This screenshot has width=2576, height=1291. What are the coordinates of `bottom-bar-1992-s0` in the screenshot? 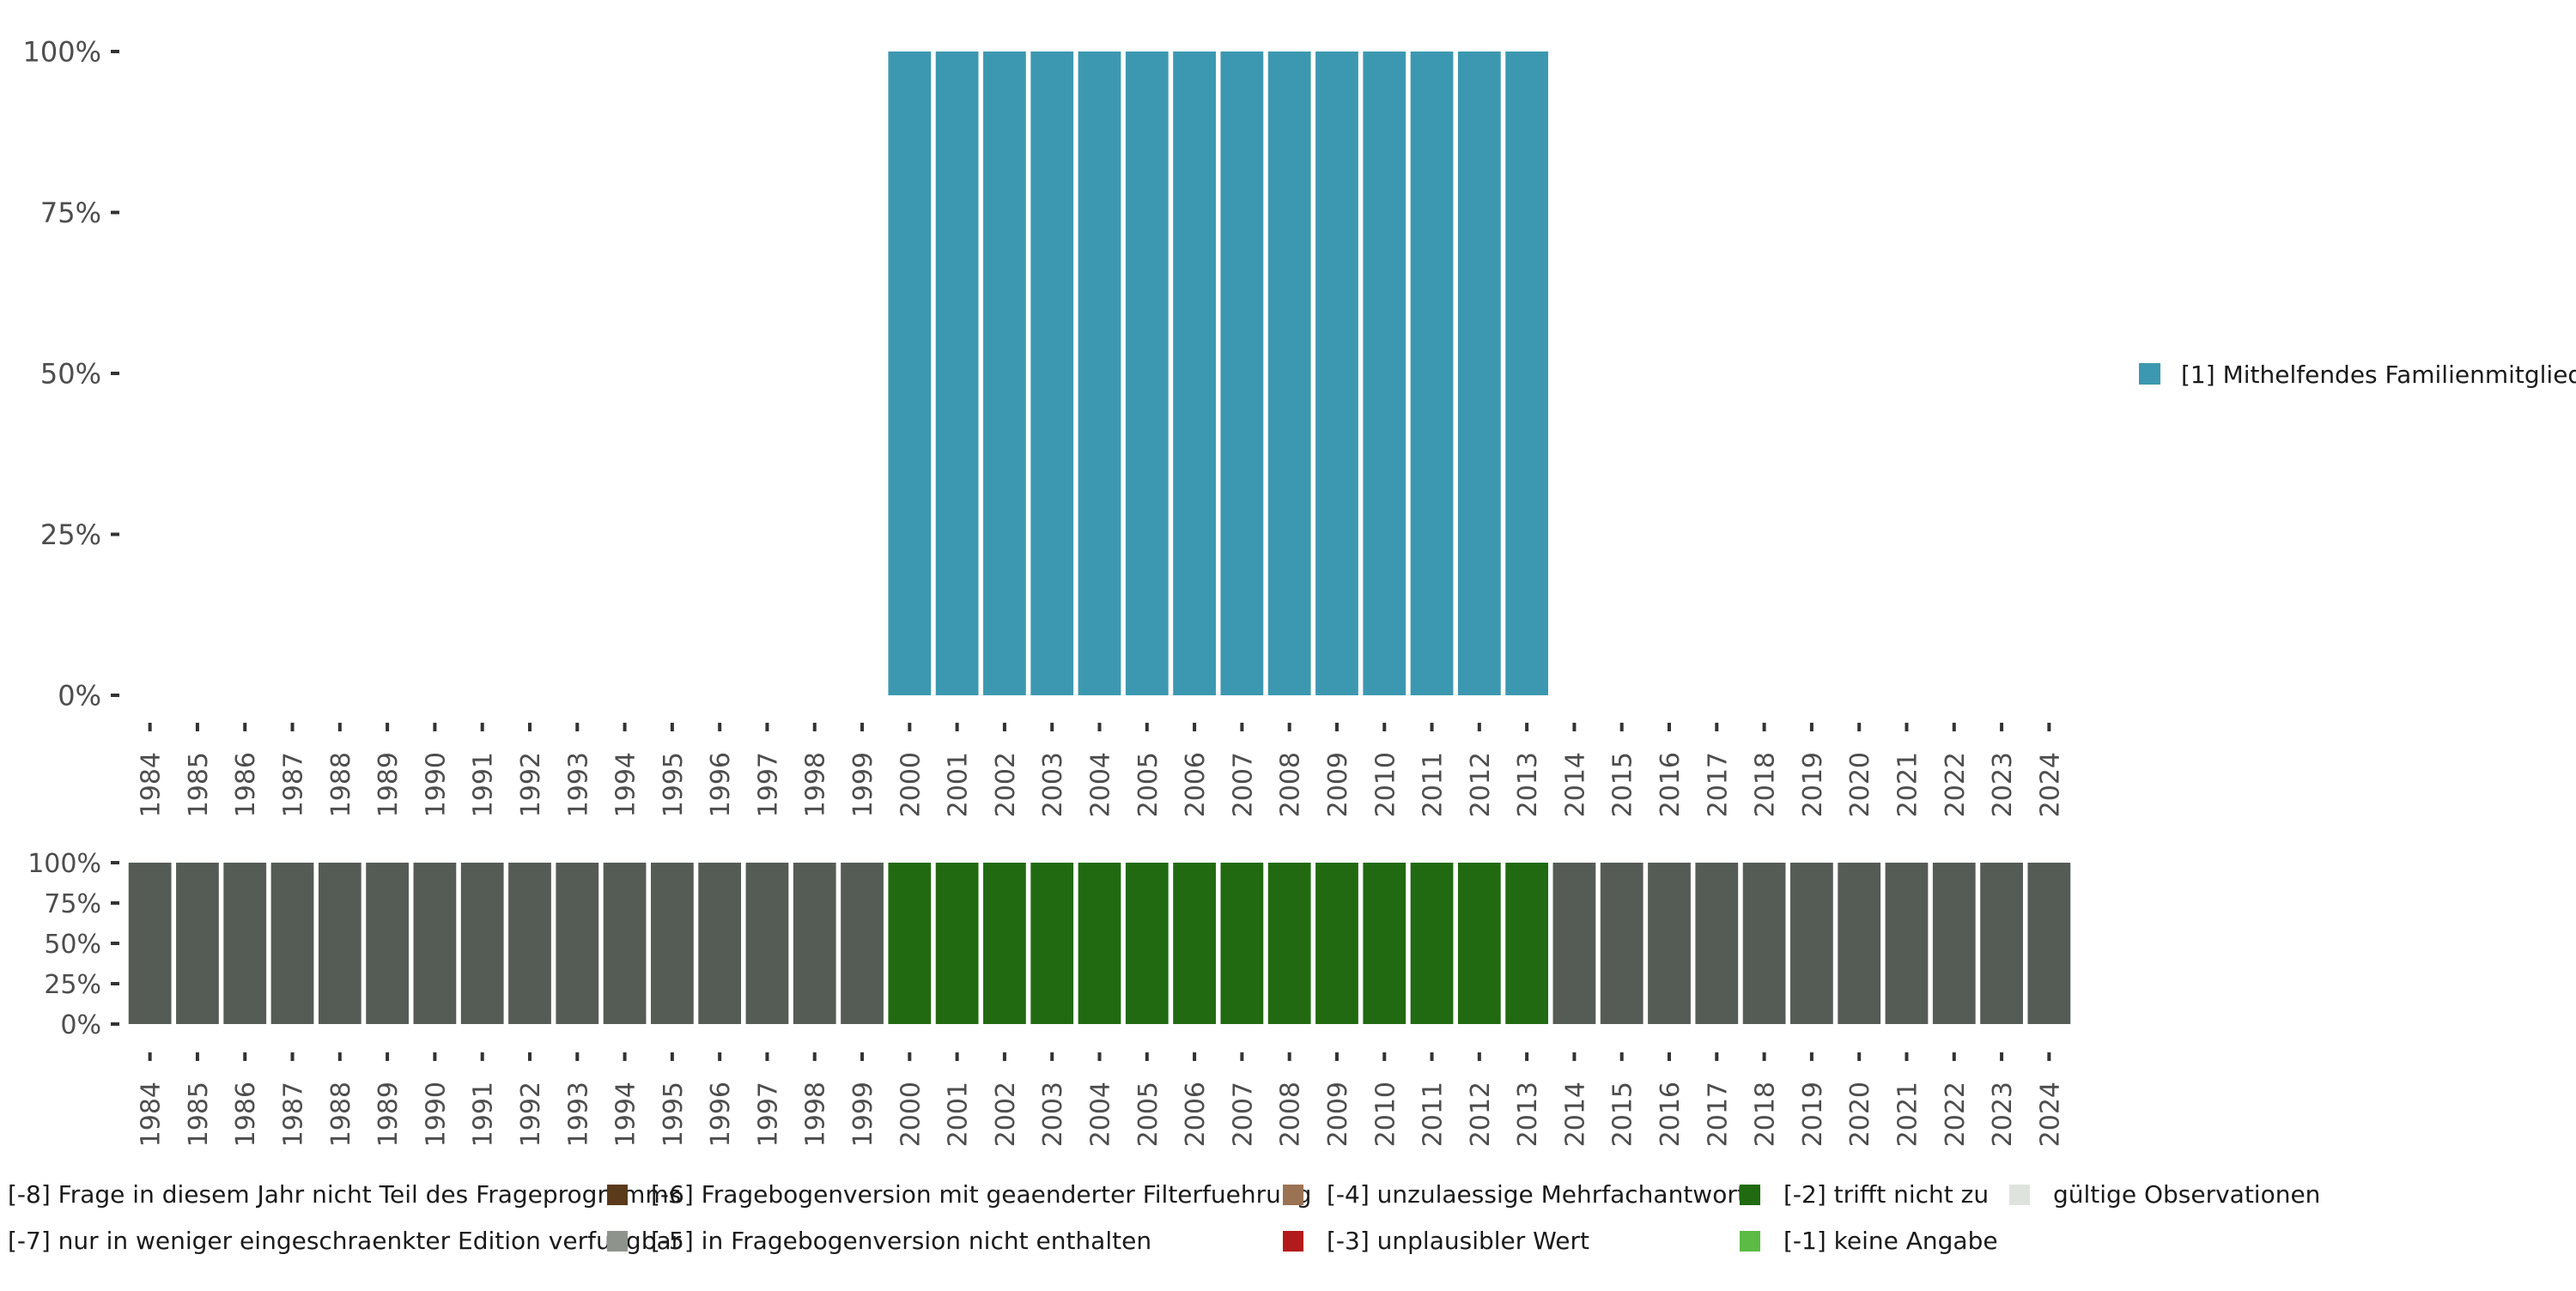 It's located at (530, 943).